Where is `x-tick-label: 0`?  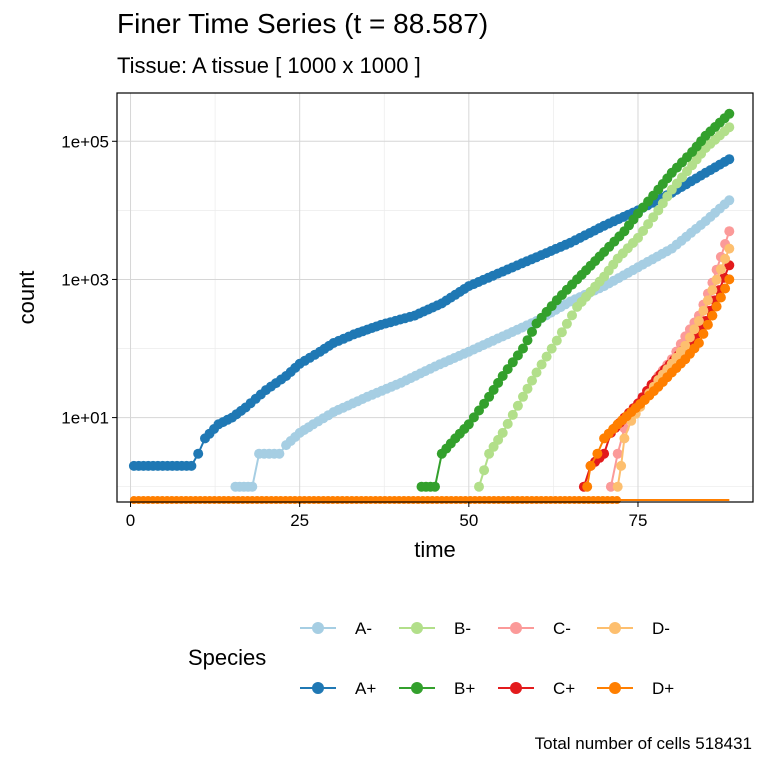 x-tick-label: 0 is located at coordinates (130, 520).